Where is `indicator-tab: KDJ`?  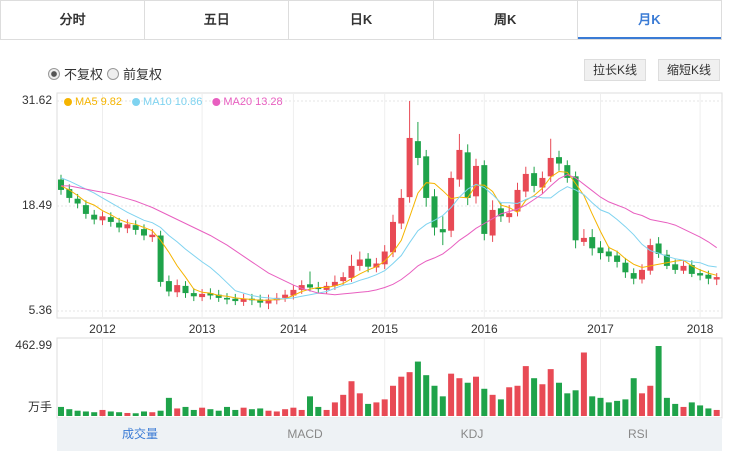 indicator-tab: KDJ is located at coordinates (472, 434).